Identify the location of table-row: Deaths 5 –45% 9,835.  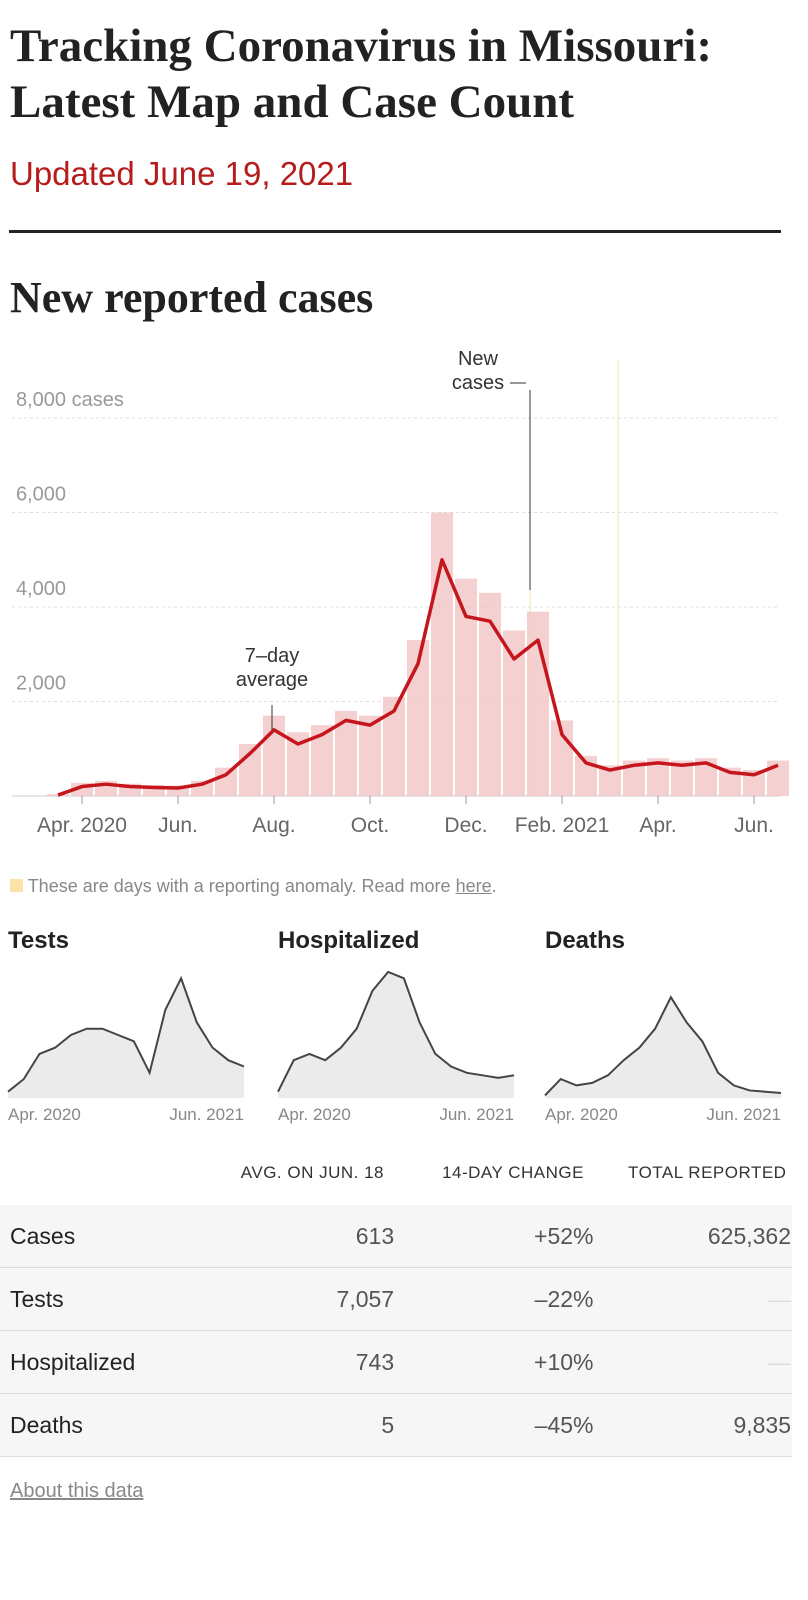
(396, 1425).